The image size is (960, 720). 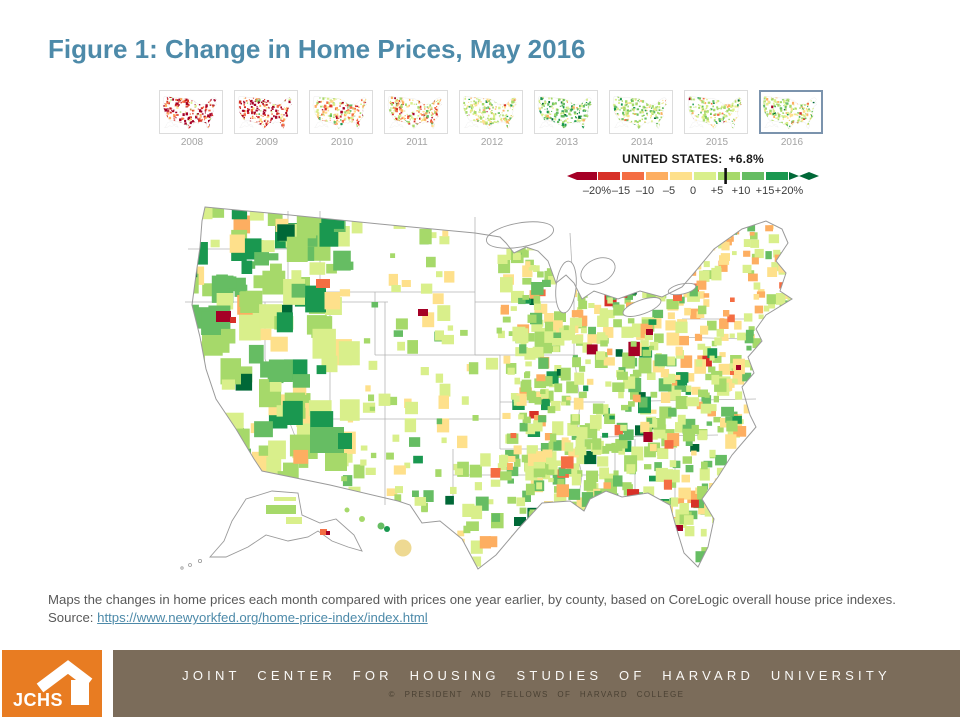 What do you see at coordinates (73, 618) in the screenshot?
I see `caption-source-prefix: Source:` at bounding box center [73, 618].